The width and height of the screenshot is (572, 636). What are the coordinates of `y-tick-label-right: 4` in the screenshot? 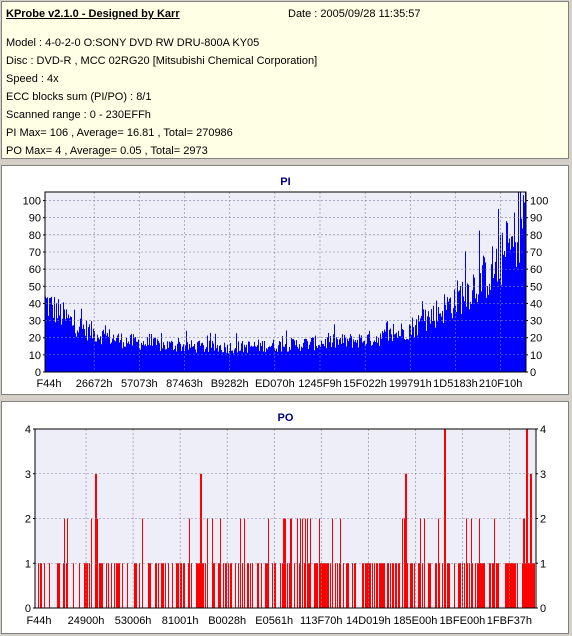 It's located at (543, 430).